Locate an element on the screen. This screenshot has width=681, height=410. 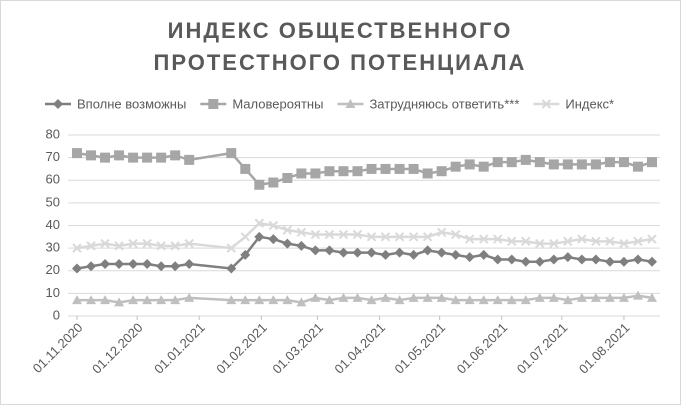
y-tick-label: 60 is located at coordinates (53, 179).